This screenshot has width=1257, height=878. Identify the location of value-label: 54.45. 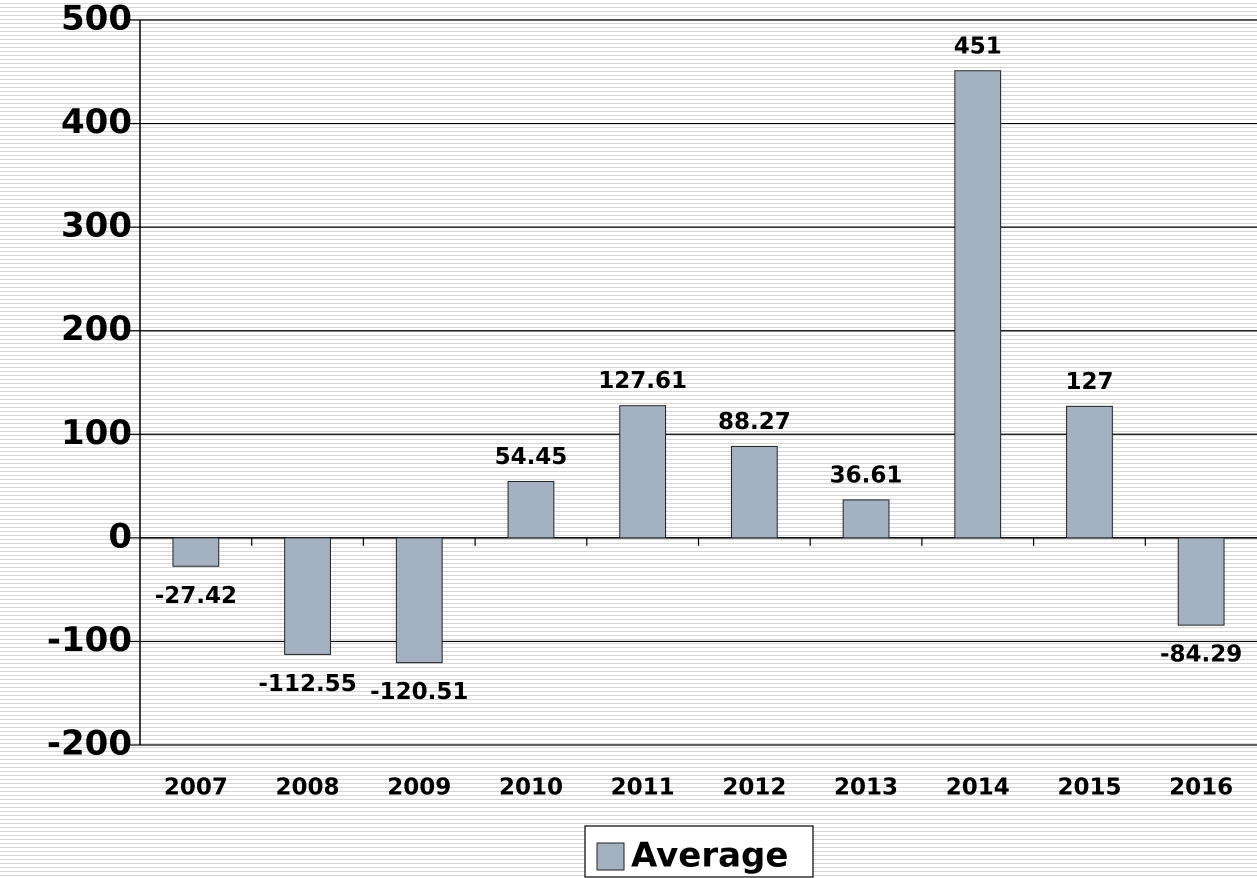
(531, 457).